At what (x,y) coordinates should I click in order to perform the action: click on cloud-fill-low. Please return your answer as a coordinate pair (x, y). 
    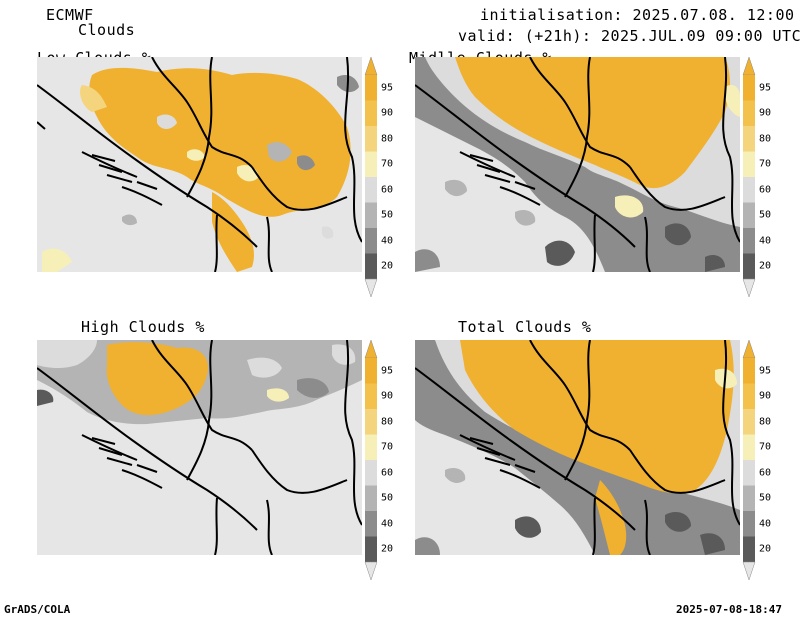
    Looking at the image, I should click on (200, 169).